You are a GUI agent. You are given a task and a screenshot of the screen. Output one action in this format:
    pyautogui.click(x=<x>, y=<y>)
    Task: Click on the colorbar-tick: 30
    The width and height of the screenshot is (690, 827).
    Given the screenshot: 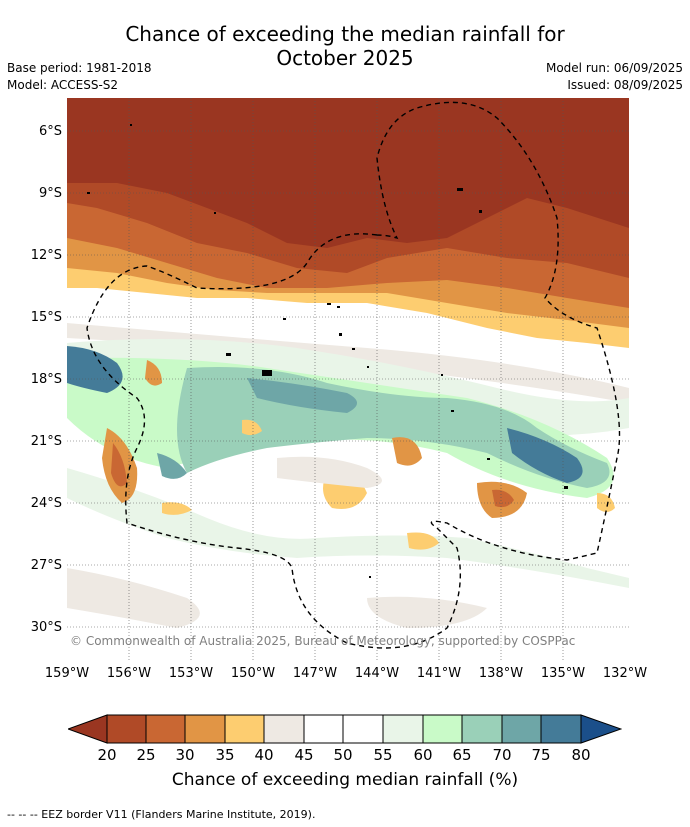 What is the action you would take?
    pyautogui.click(x=185, y=755)
    